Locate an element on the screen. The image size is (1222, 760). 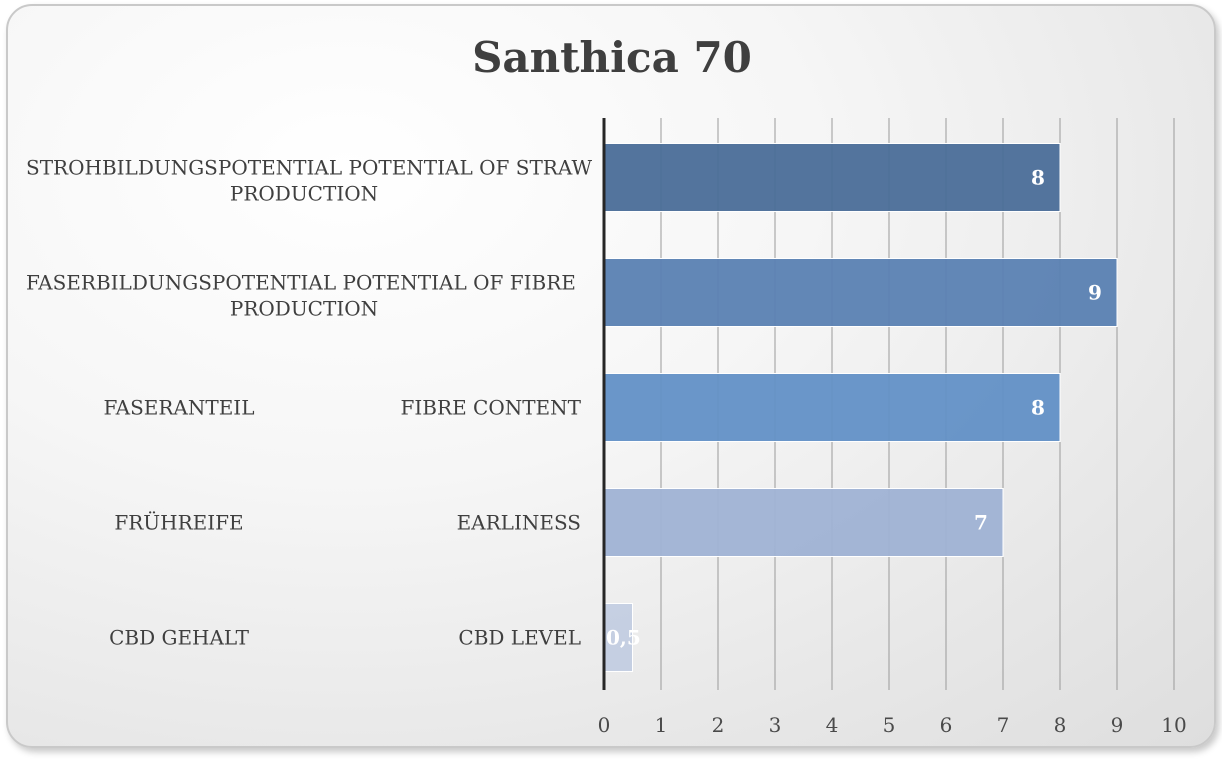
category-label-en: FIBRE CONTENT is located at coordinates (491, 408).